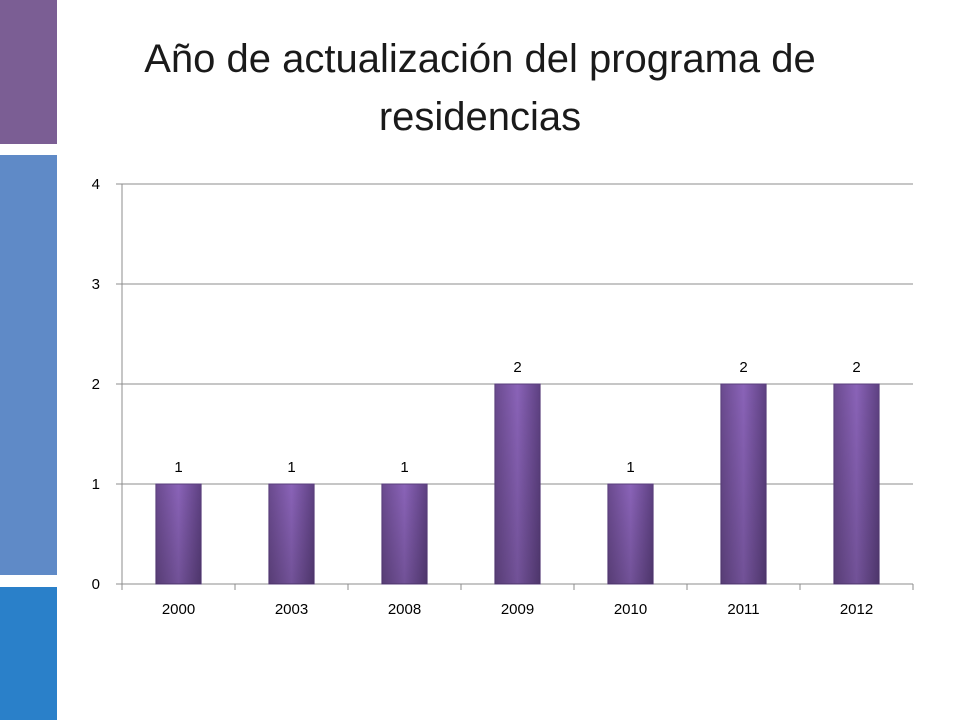  I want to click on y-tick-label: 1, so click(96, 484).